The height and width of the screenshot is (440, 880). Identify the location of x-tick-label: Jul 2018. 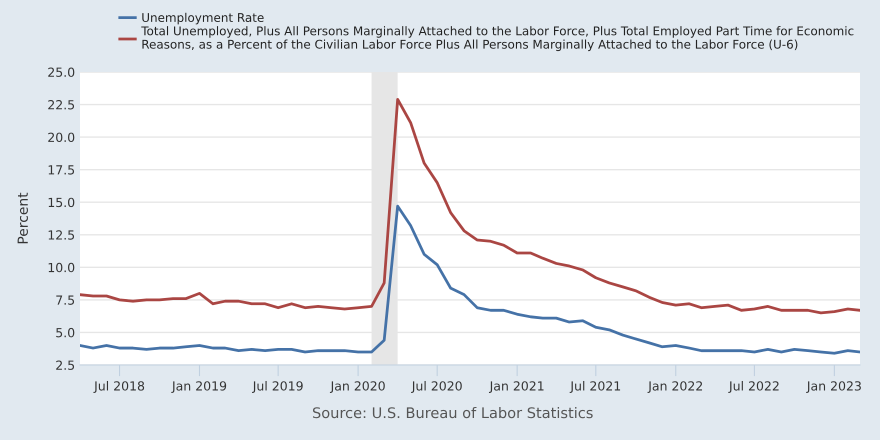
(118, 386).